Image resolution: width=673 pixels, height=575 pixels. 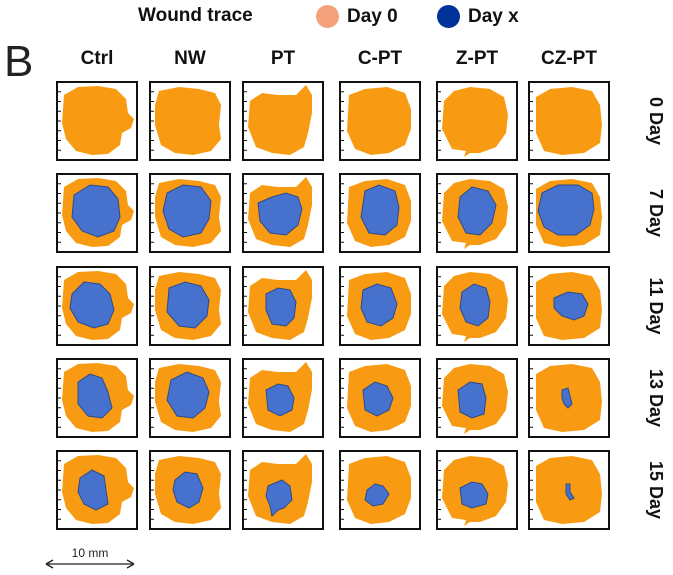 What do you see at coordinates (195, 15) in the screenshot?
I see `legend-title: Wound trace` at bounding box center [195, 15].